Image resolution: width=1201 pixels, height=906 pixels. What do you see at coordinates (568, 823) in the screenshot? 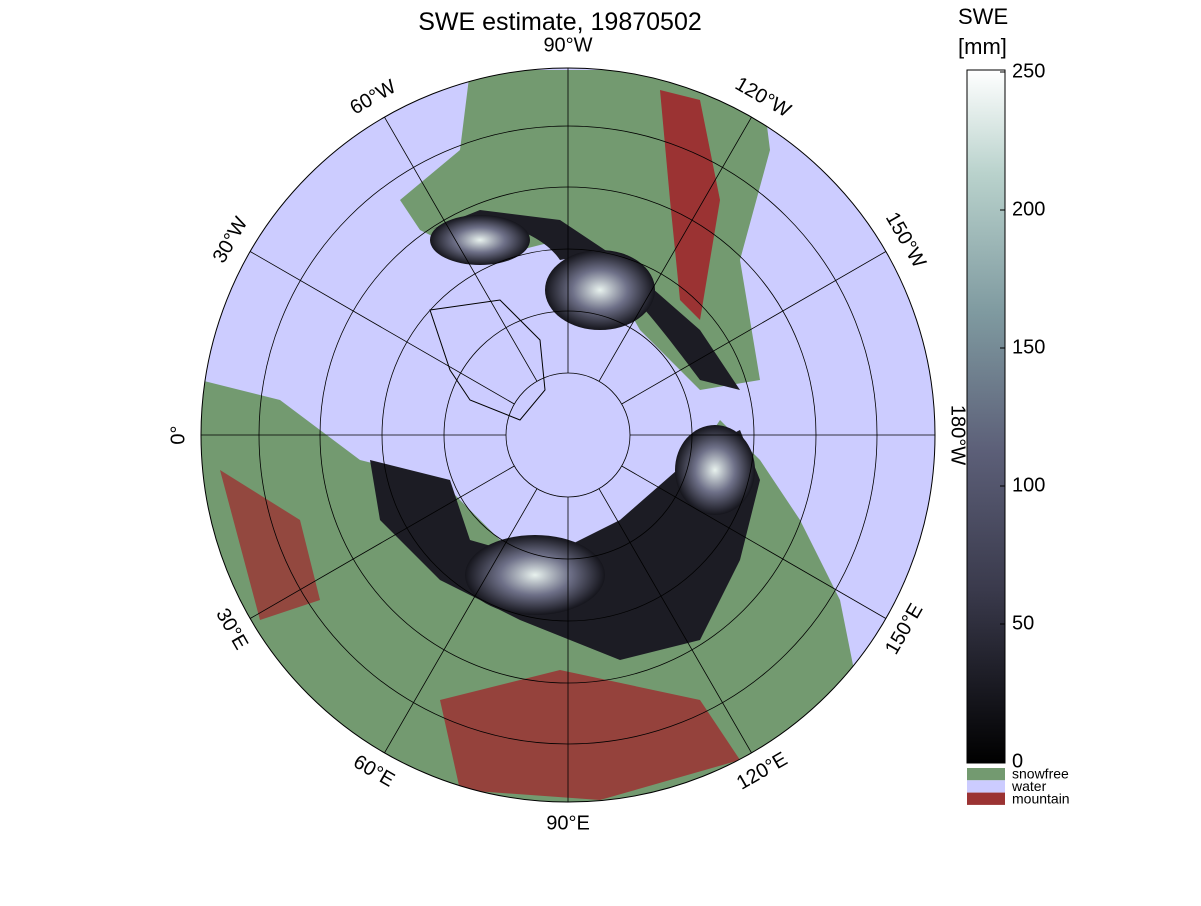
I see `meridian-label: 90°E` at bounding box center [568, 823].